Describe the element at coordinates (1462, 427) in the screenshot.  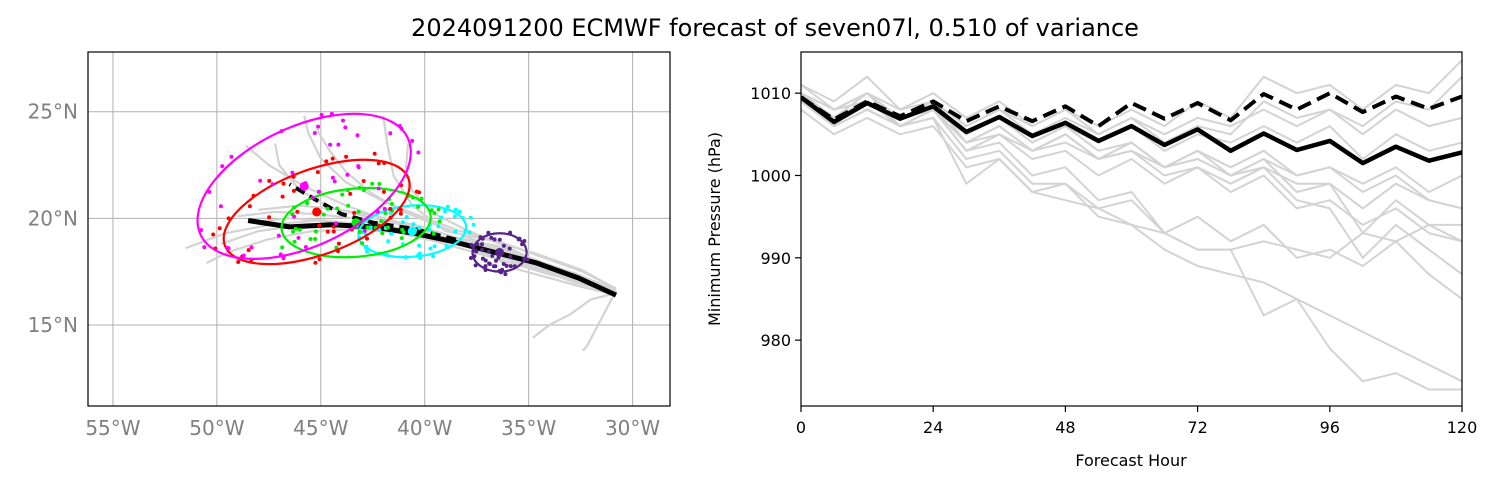
I see `pressure-x-tick-label: 120` at that location.